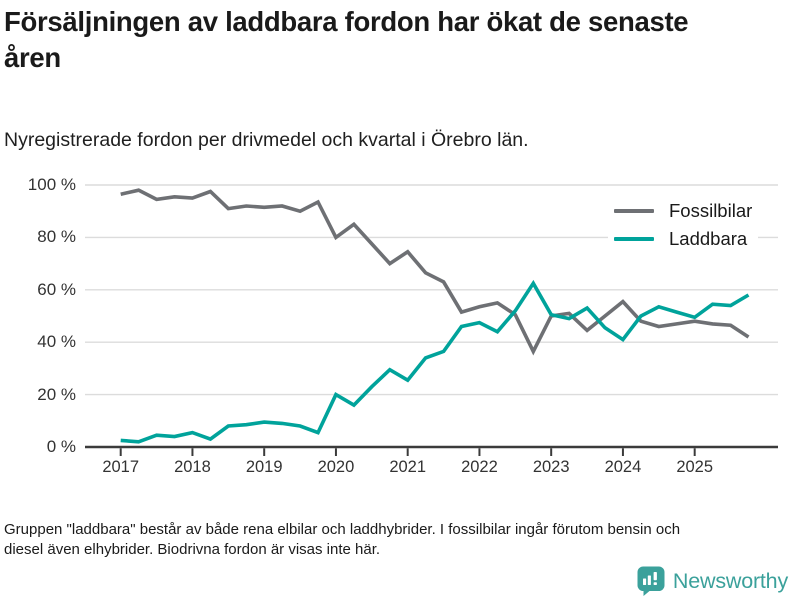 The width and height of the screenshot is (800, 600). I want to click on legend-label: Laddbara, so click(708, 238).